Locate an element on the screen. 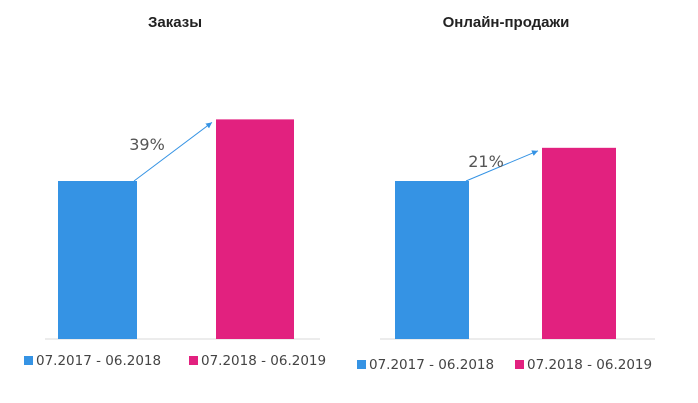  online-sales-legend-label-2018-2019: 07.2018 - 06.2019 is located at coordinates (589, 365).